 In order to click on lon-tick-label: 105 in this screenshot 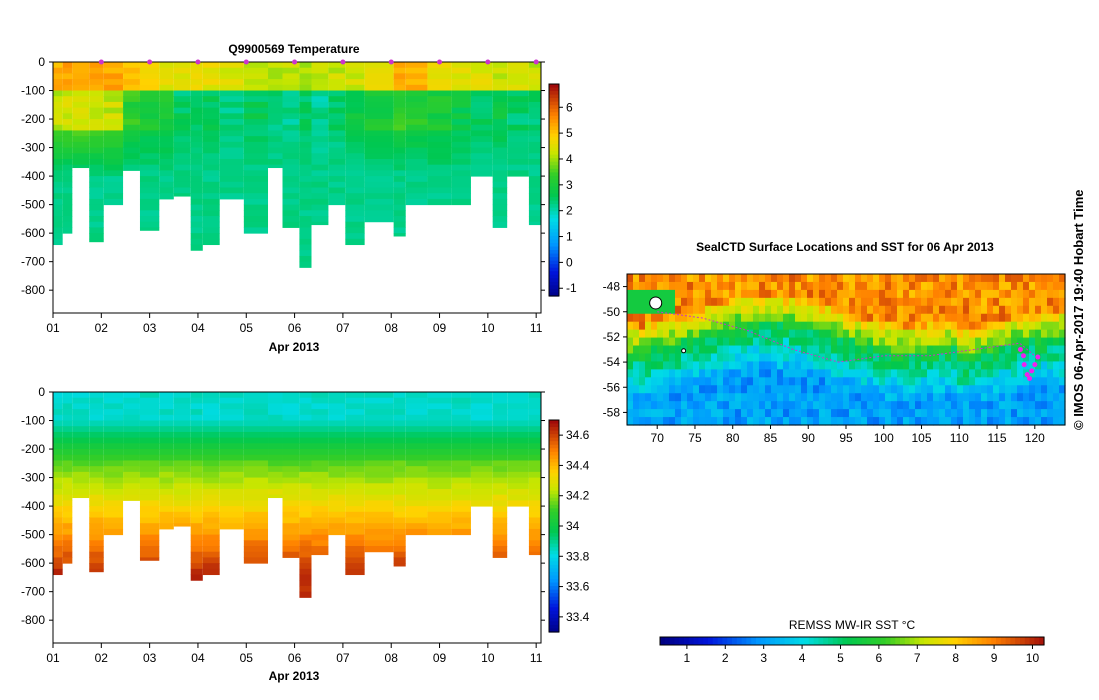, I will do `click(922, 438)`.